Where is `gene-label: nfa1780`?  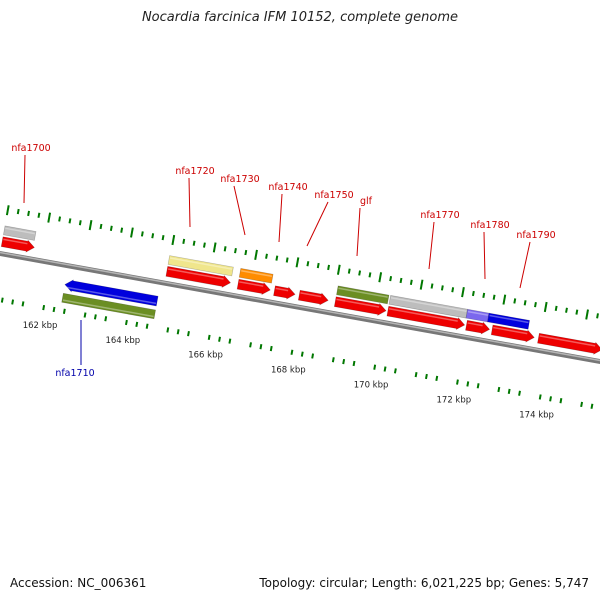
gene-label: nfa1780 is located at coordinates (489, 225).